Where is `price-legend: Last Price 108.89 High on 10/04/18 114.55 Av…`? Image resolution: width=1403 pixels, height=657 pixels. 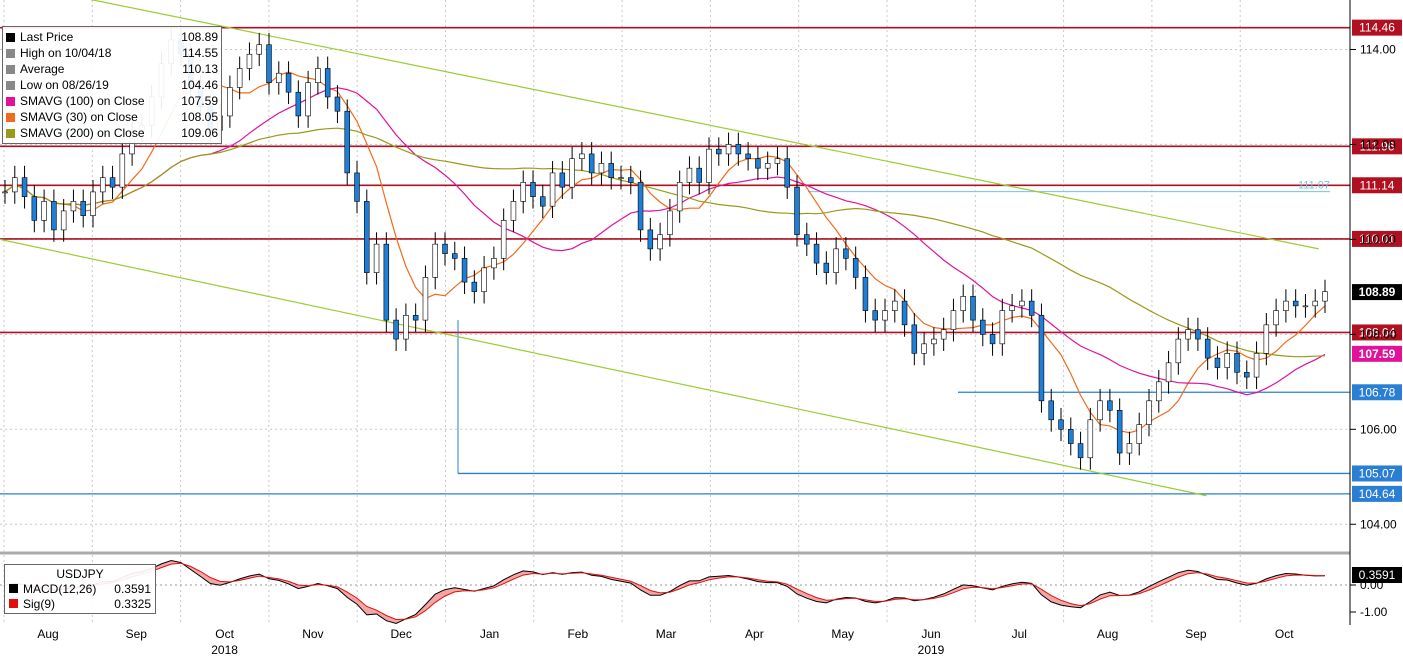
price-legend: Last Price 108.89 High on 10/04/18 114.55 Av… is located at coordinates (112, 85).